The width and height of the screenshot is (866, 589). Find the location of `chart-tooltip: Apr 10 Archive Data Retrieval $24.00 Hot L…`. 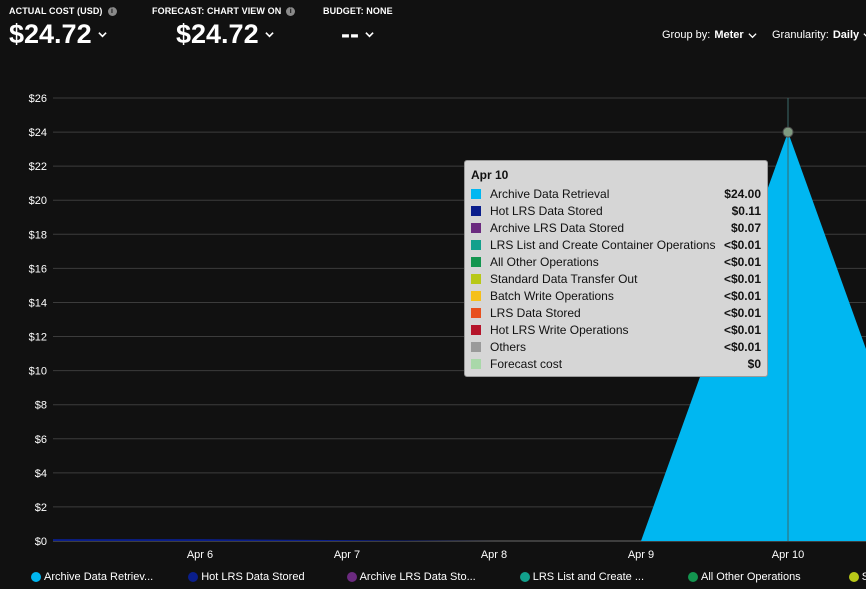

chart-tooltip: Apr 10 Archive Data Retrieval $24.00 Hot L… is located at coordinates (616, 268).